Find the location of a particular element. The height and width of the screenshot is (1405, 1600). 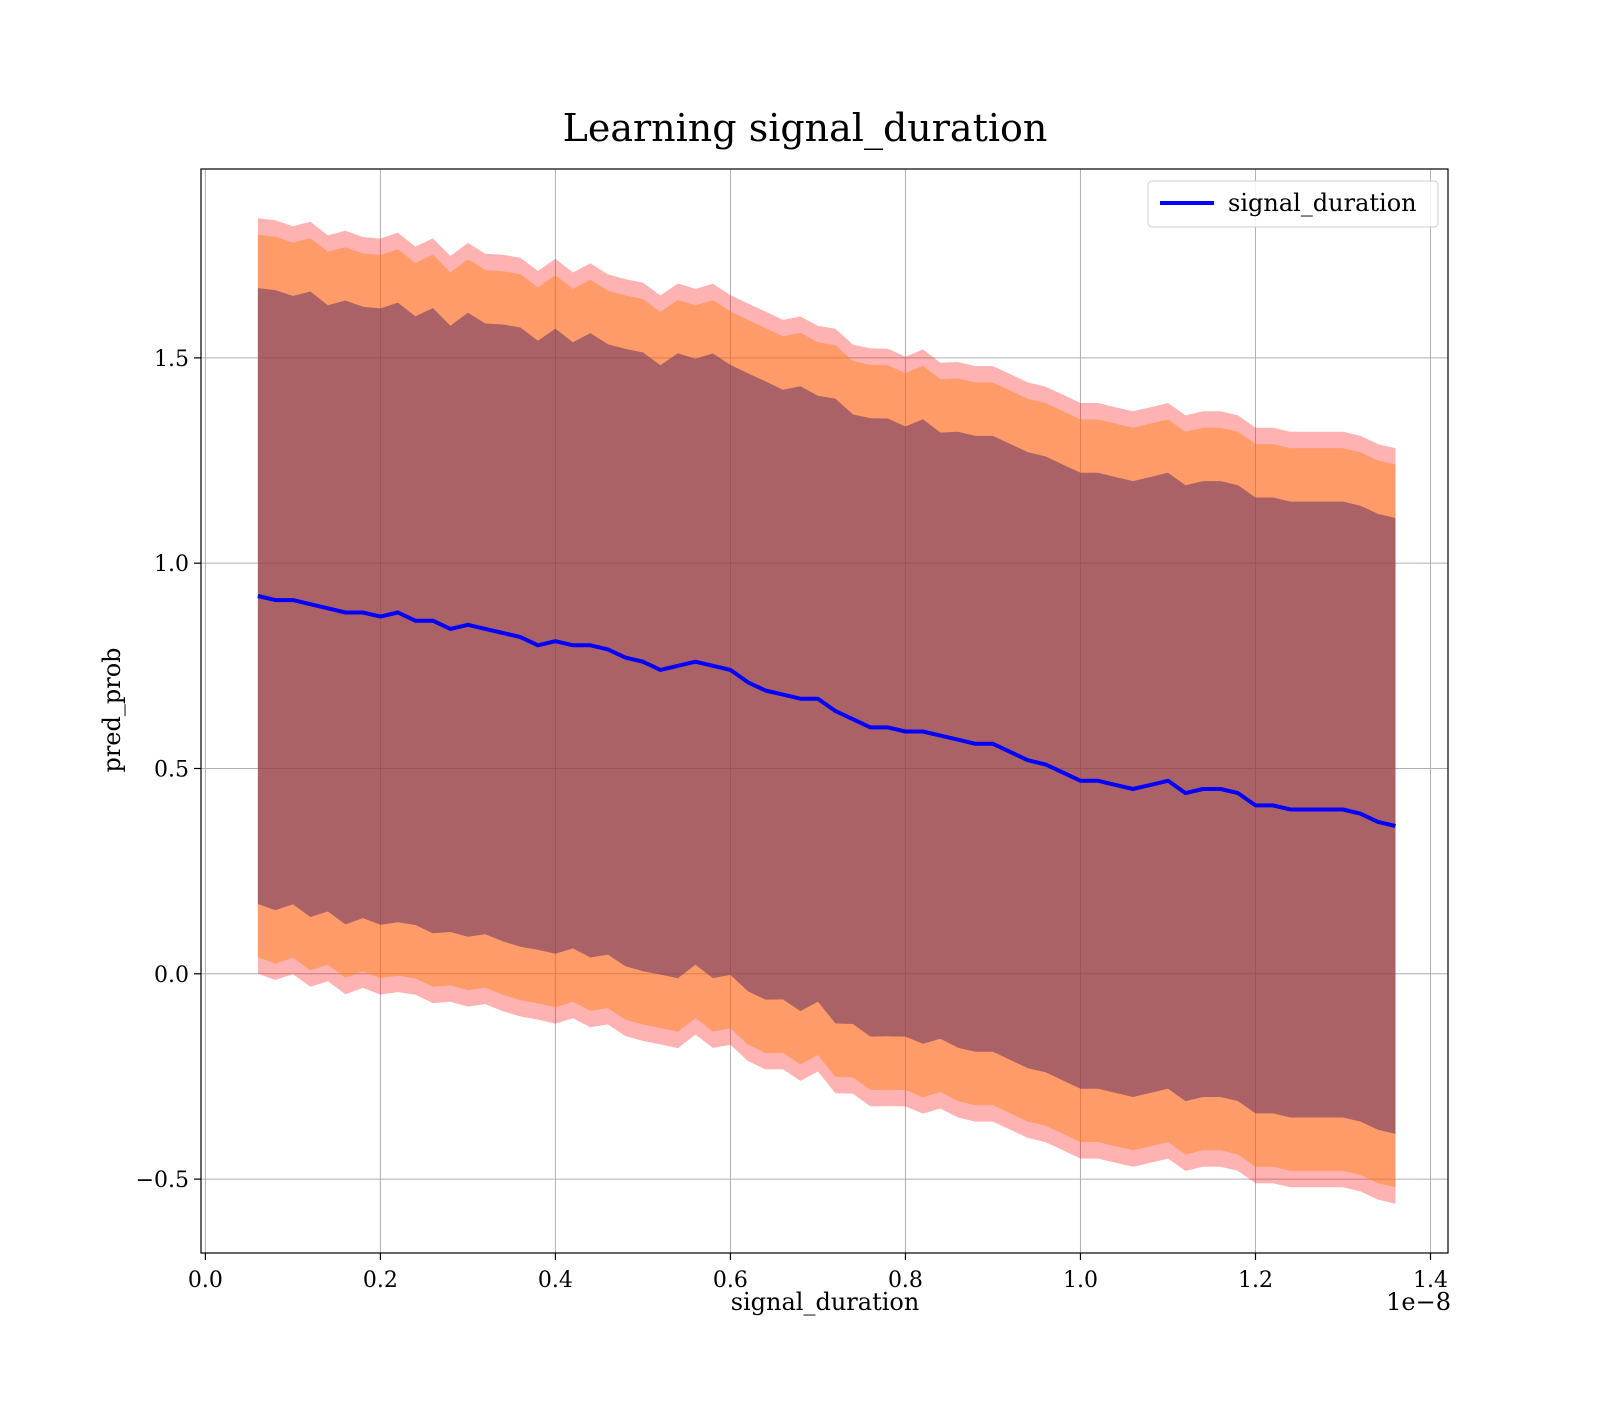

y-tick-label: 1.5 is located at coordinates (171, 359).